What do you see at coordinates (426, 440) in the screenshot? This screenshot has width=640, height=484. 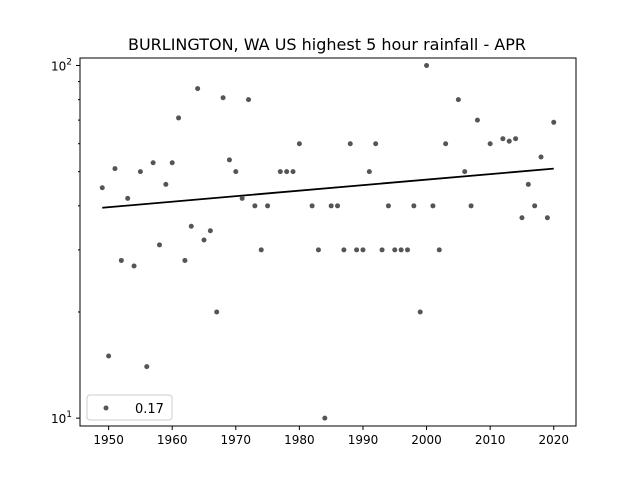 I see `x-tick-label: 2000` at bounding box center [426, 440].